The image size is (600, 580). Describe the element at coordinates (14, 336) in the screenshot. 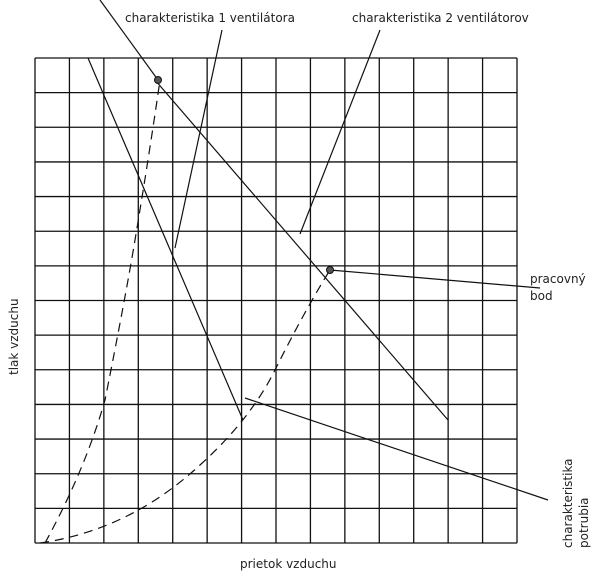

I see `y-axis-label: tlak vzduchu` at that location.